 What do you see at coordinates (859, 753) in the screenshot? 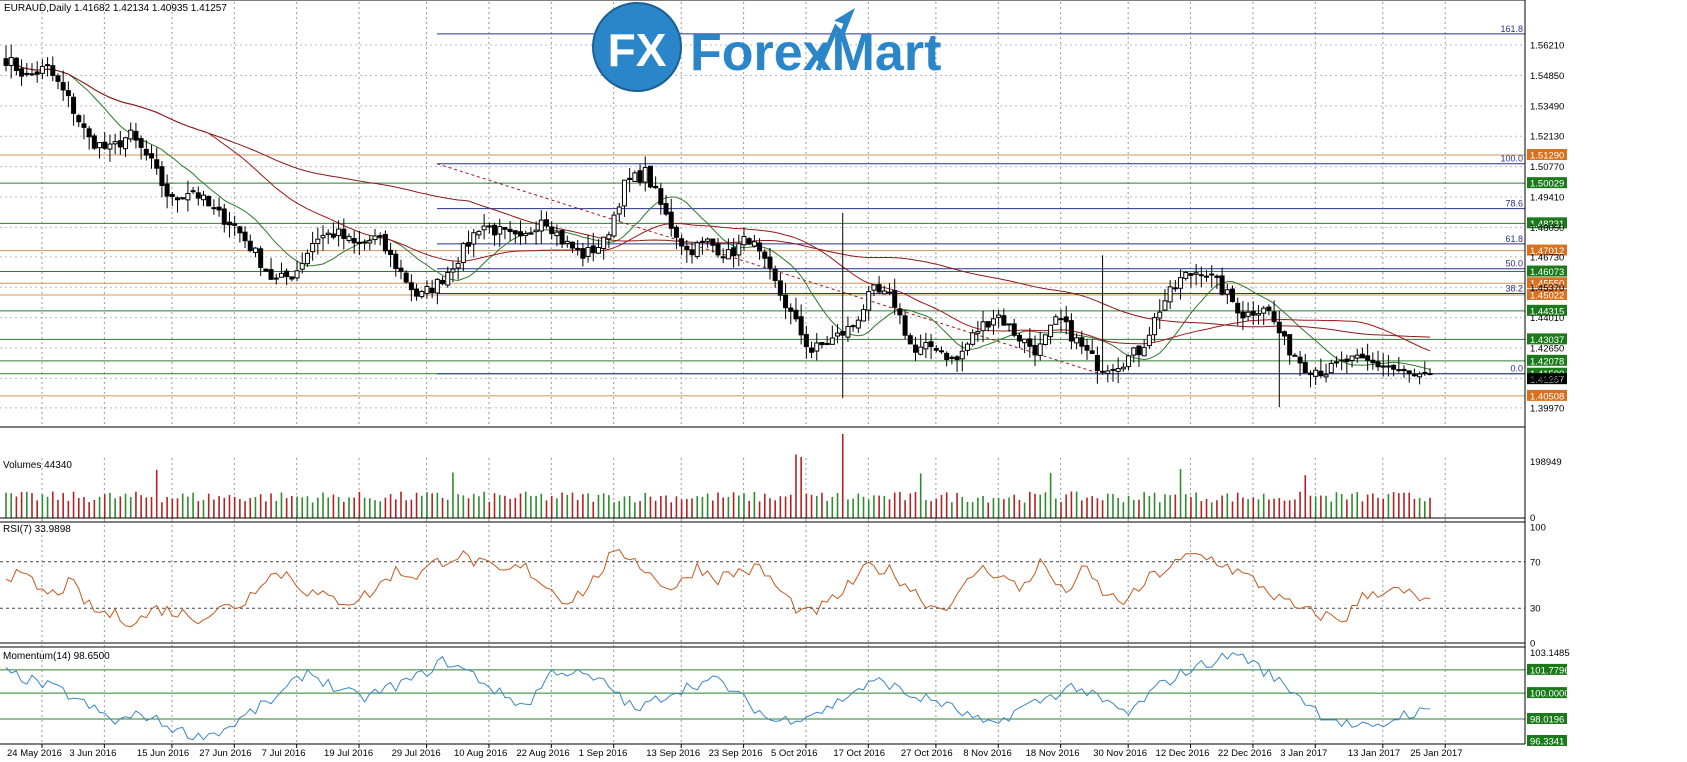
I see `time-tick-label: 17 Oct 2016` at bounding box center [859, 753].